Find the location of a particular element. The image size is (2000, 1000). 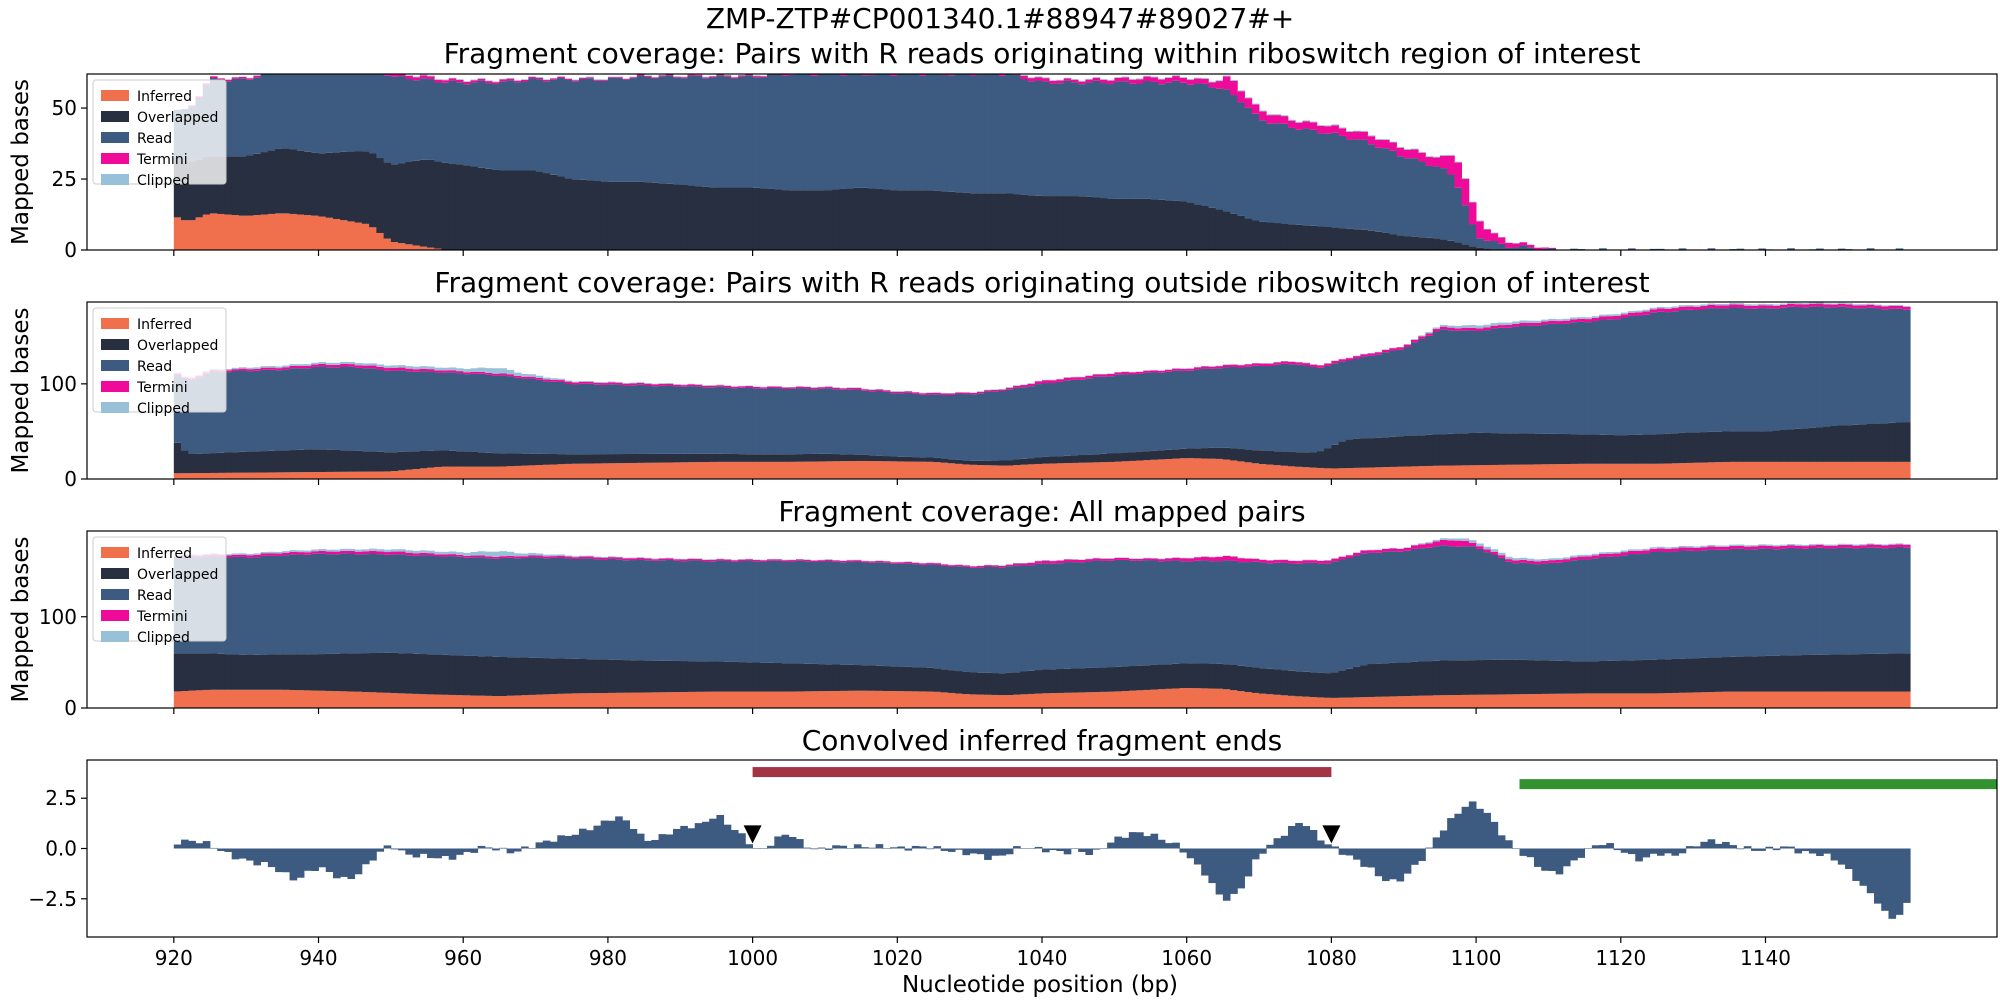

panel-title: Fragment coverage: All mapped pairs is located at coordinates (1041, 511).